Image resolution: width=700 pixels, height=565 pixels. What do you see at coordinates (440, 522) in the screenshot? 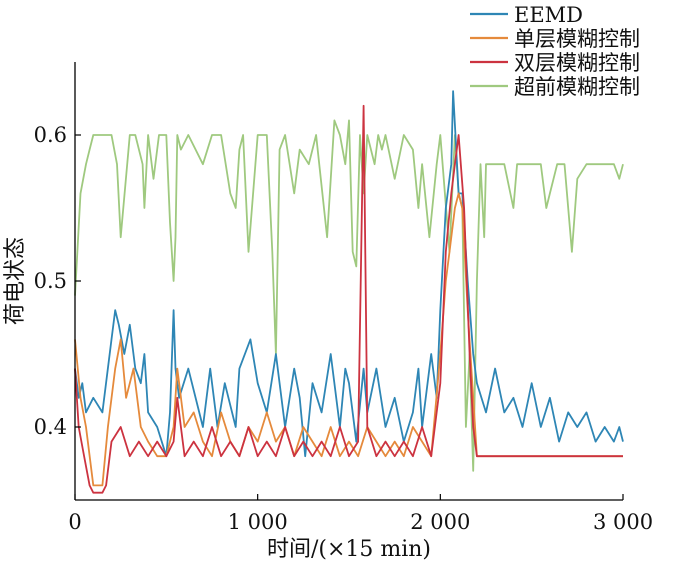
I see `x-tick-label: 2 000` at bounding box center [440, 522].